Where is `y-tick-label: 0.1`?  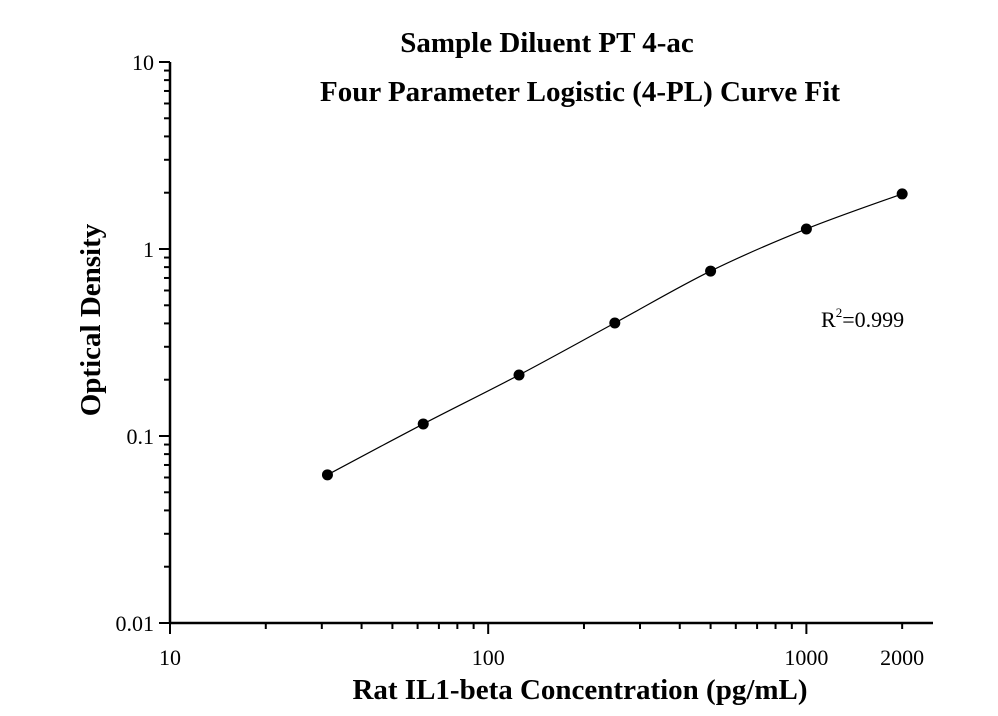 y-tick-label: 0.1 is located at coordinates (141, 436).